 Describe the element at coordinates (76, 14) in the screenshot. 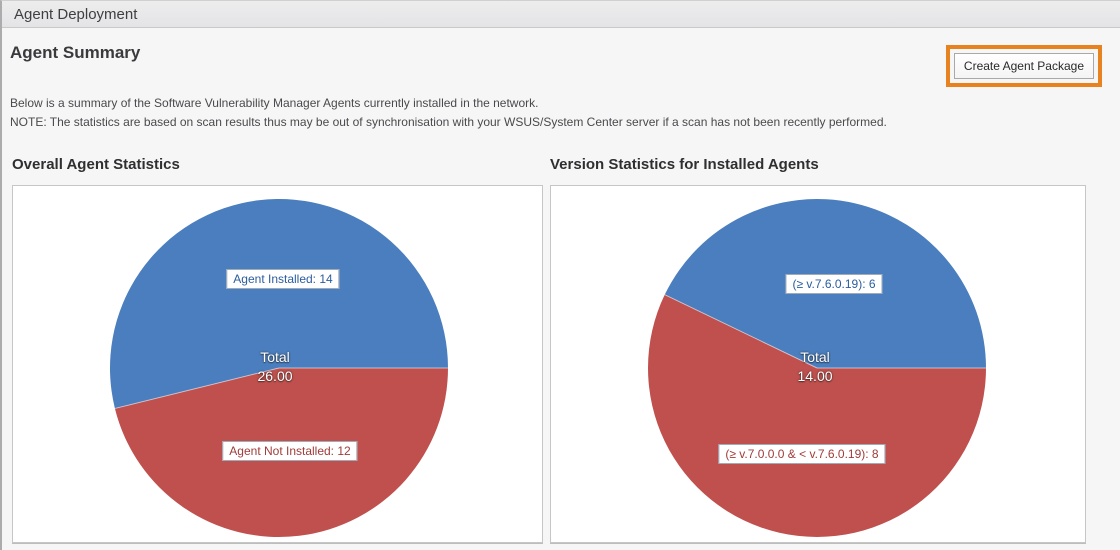

I see `page-header-title: Agent Deployment` at that location.